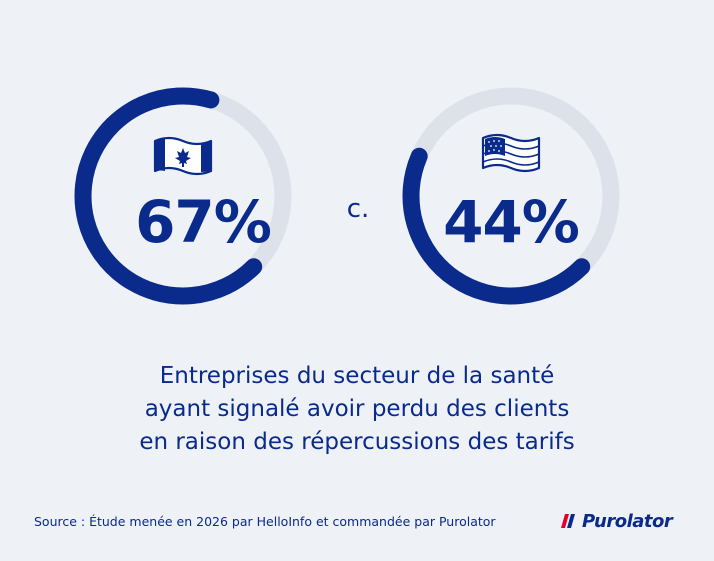 Image resolution: width=714 pixels, height=561 pixels. I want to click on logo-wordmark: Purolator, so click(627, 521).